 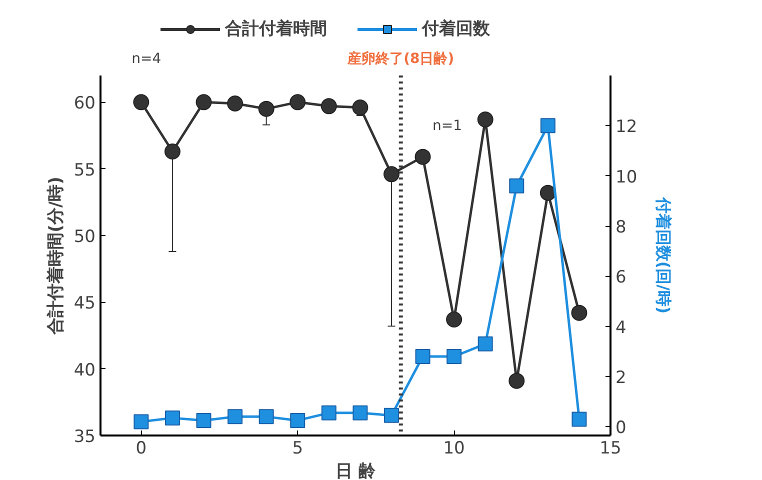 I want to click on y2-tick-label: 4, so click(x=621, y=328).